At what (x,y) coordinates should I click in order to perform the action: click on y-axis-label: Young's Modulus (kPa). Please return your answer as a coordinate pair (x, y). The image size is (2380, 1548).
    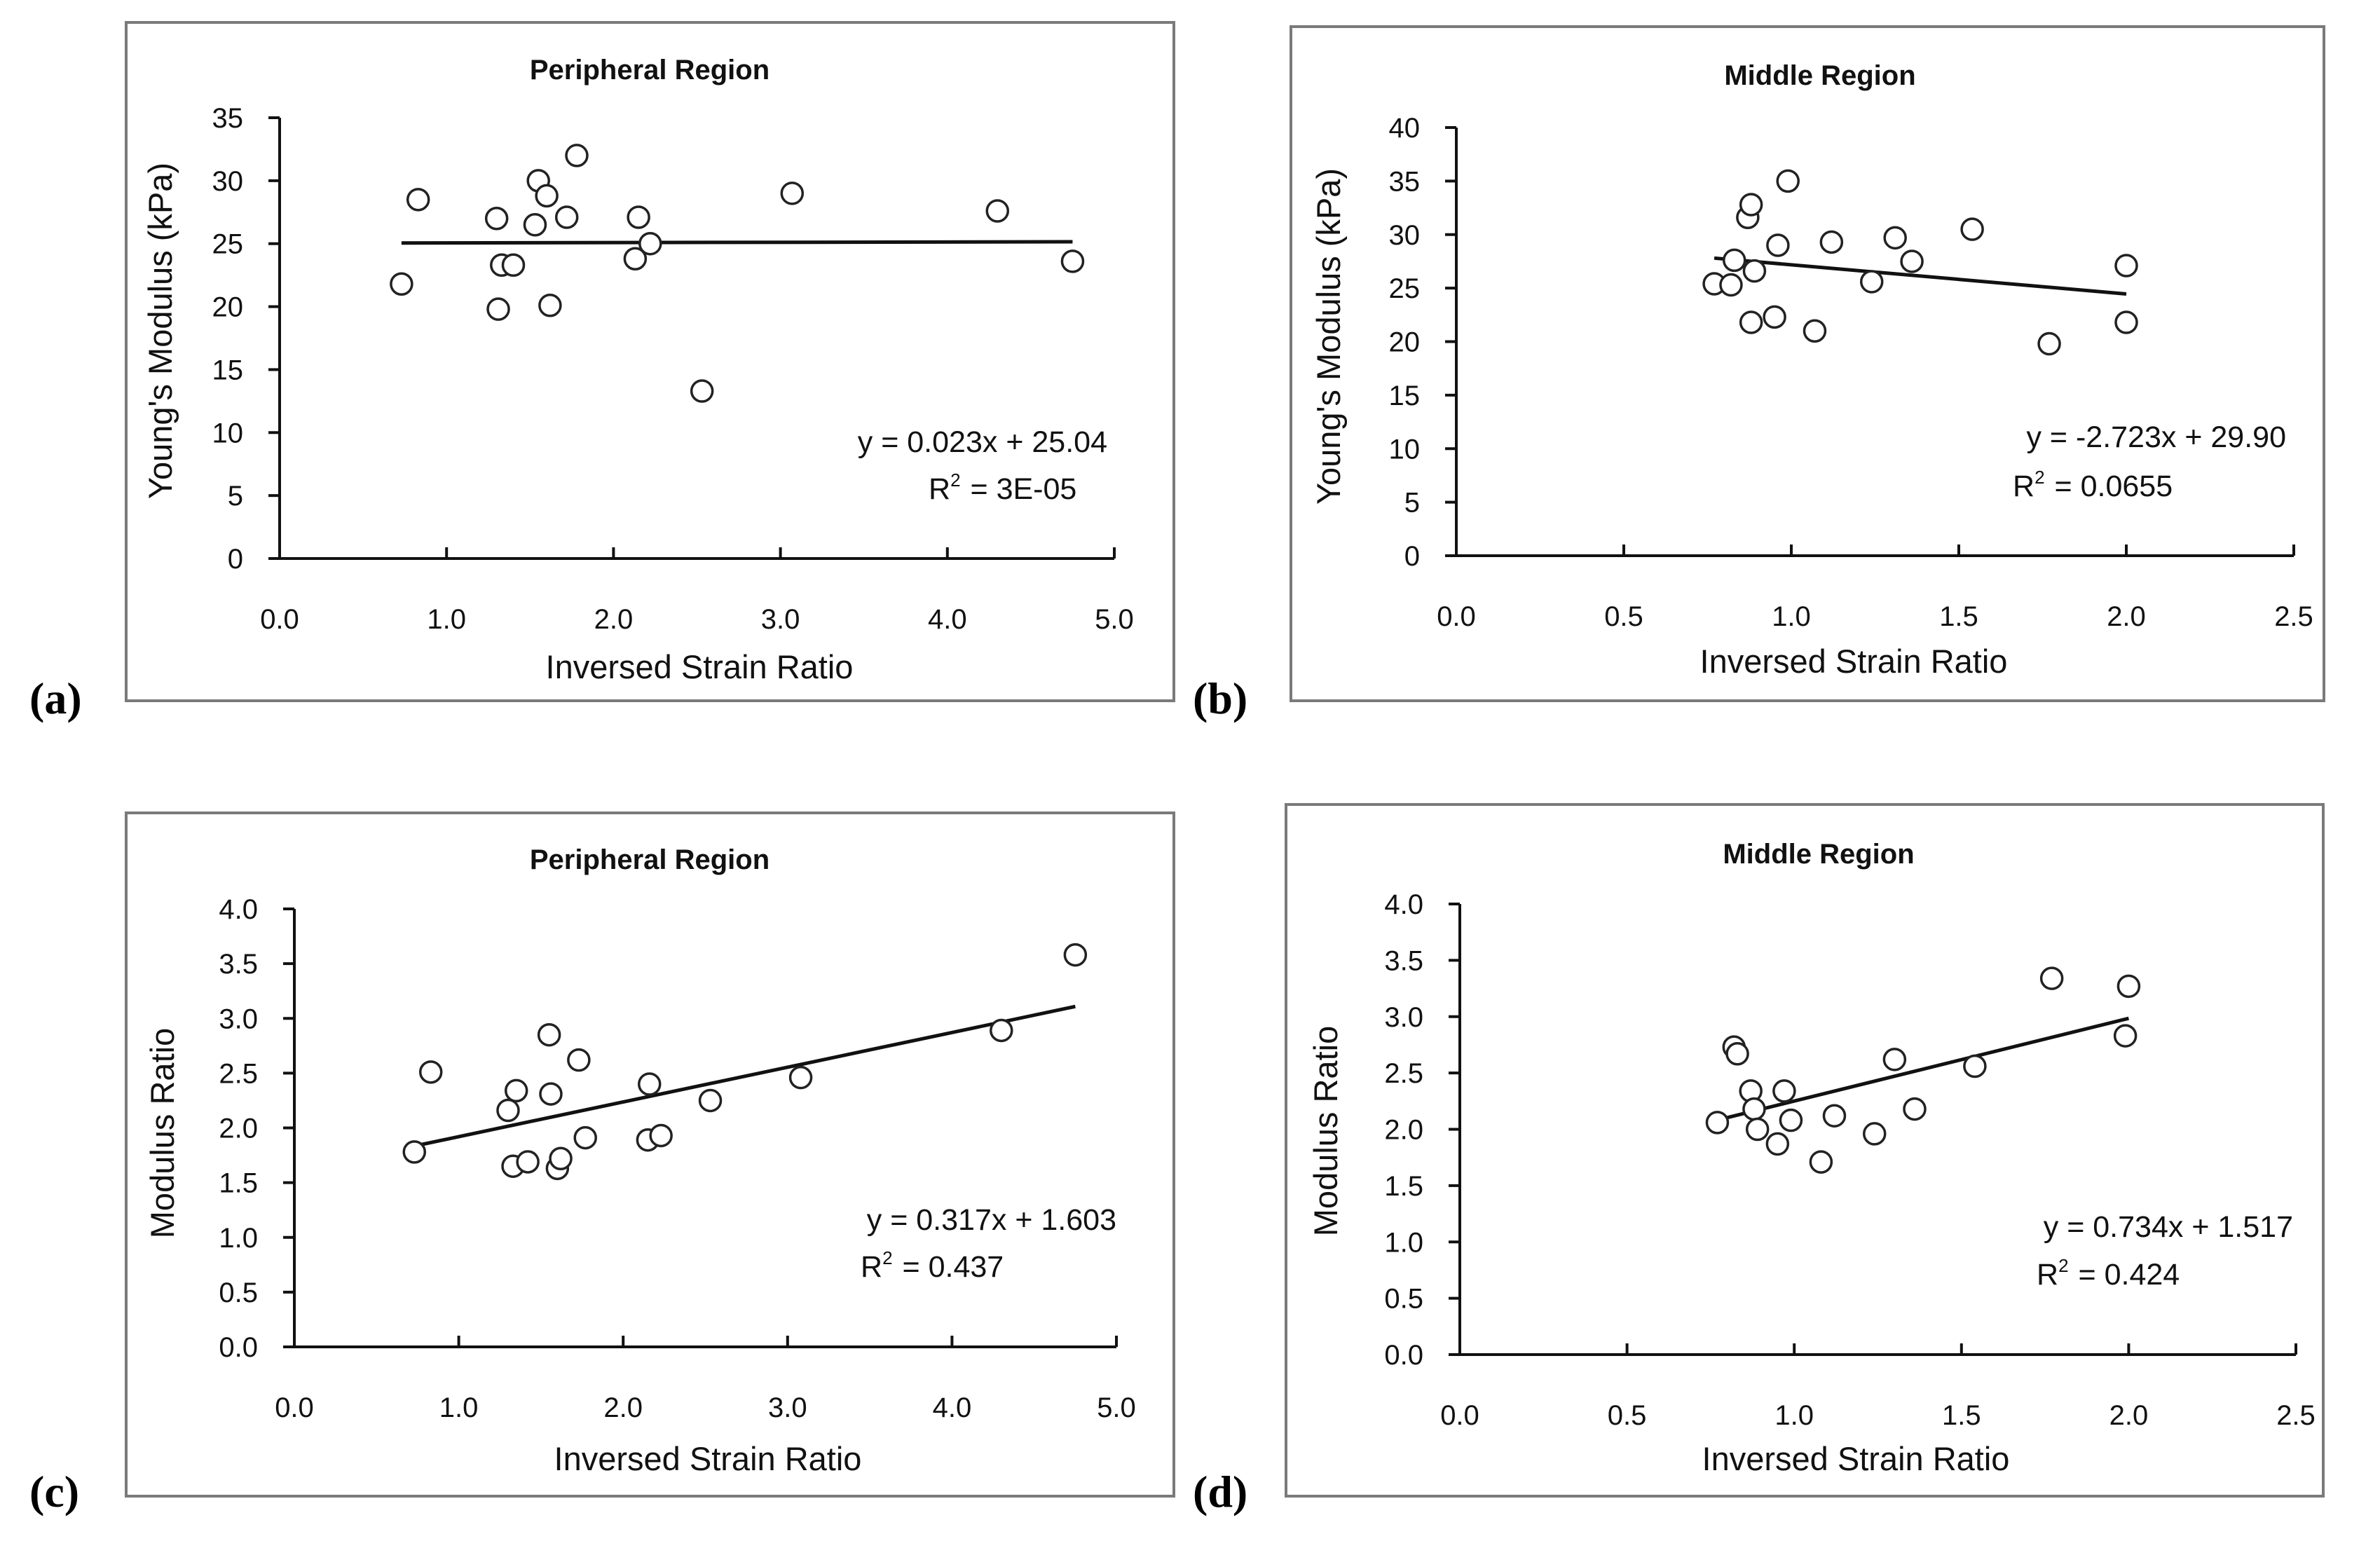
    Looking at the image, I should click on (160, 331).